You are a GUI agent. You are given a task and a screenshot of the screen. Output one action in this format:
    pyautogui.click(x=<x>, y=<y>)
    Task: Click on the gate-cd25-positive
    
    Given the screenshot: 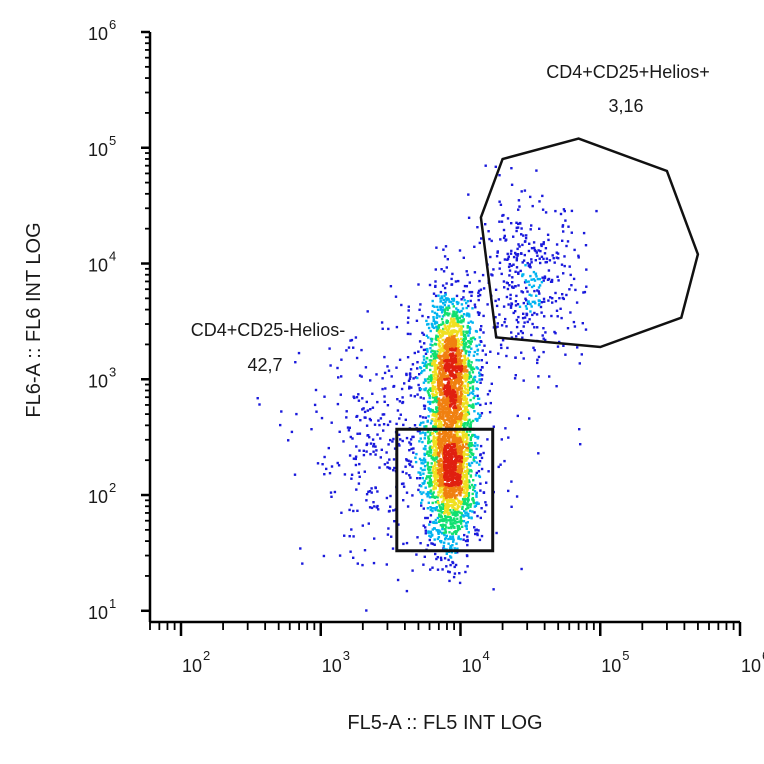 What is the action you would take?
    pyautogui.click(x=589, y=243)
    